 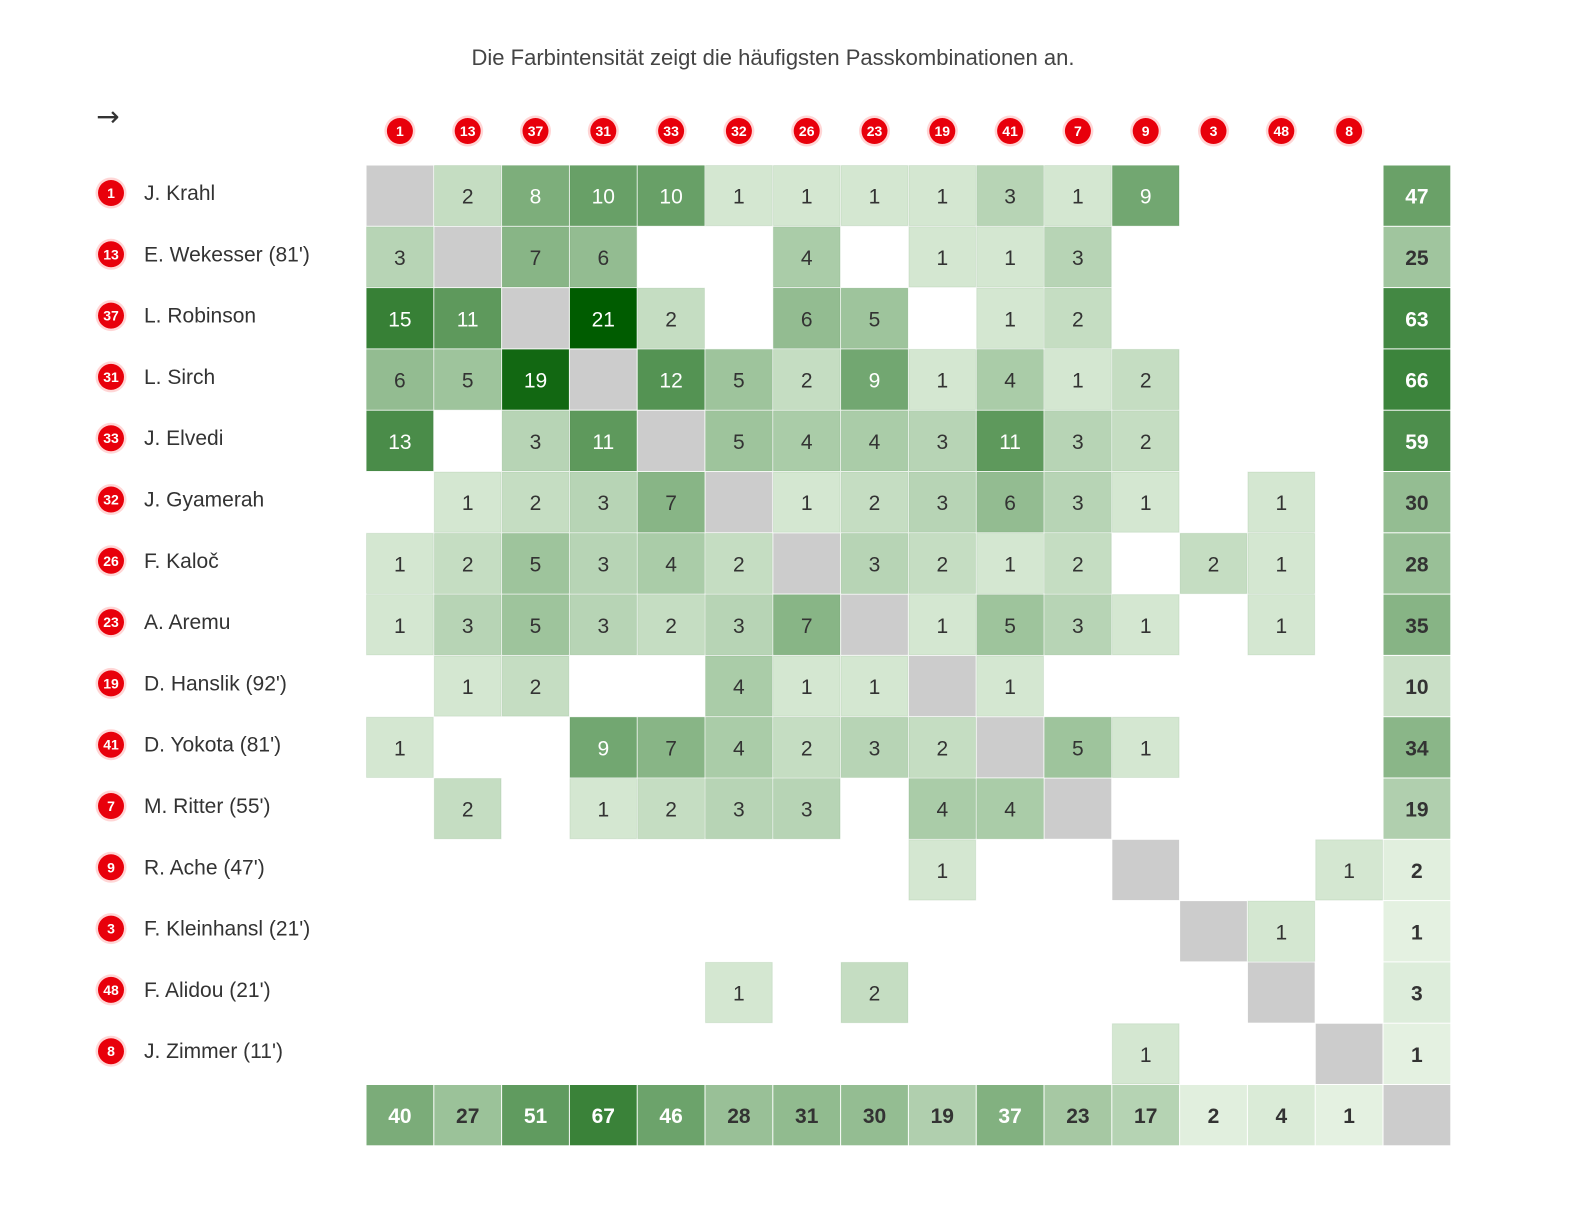 I want to click on column-number-label: 33, so click(x=671, y=131).